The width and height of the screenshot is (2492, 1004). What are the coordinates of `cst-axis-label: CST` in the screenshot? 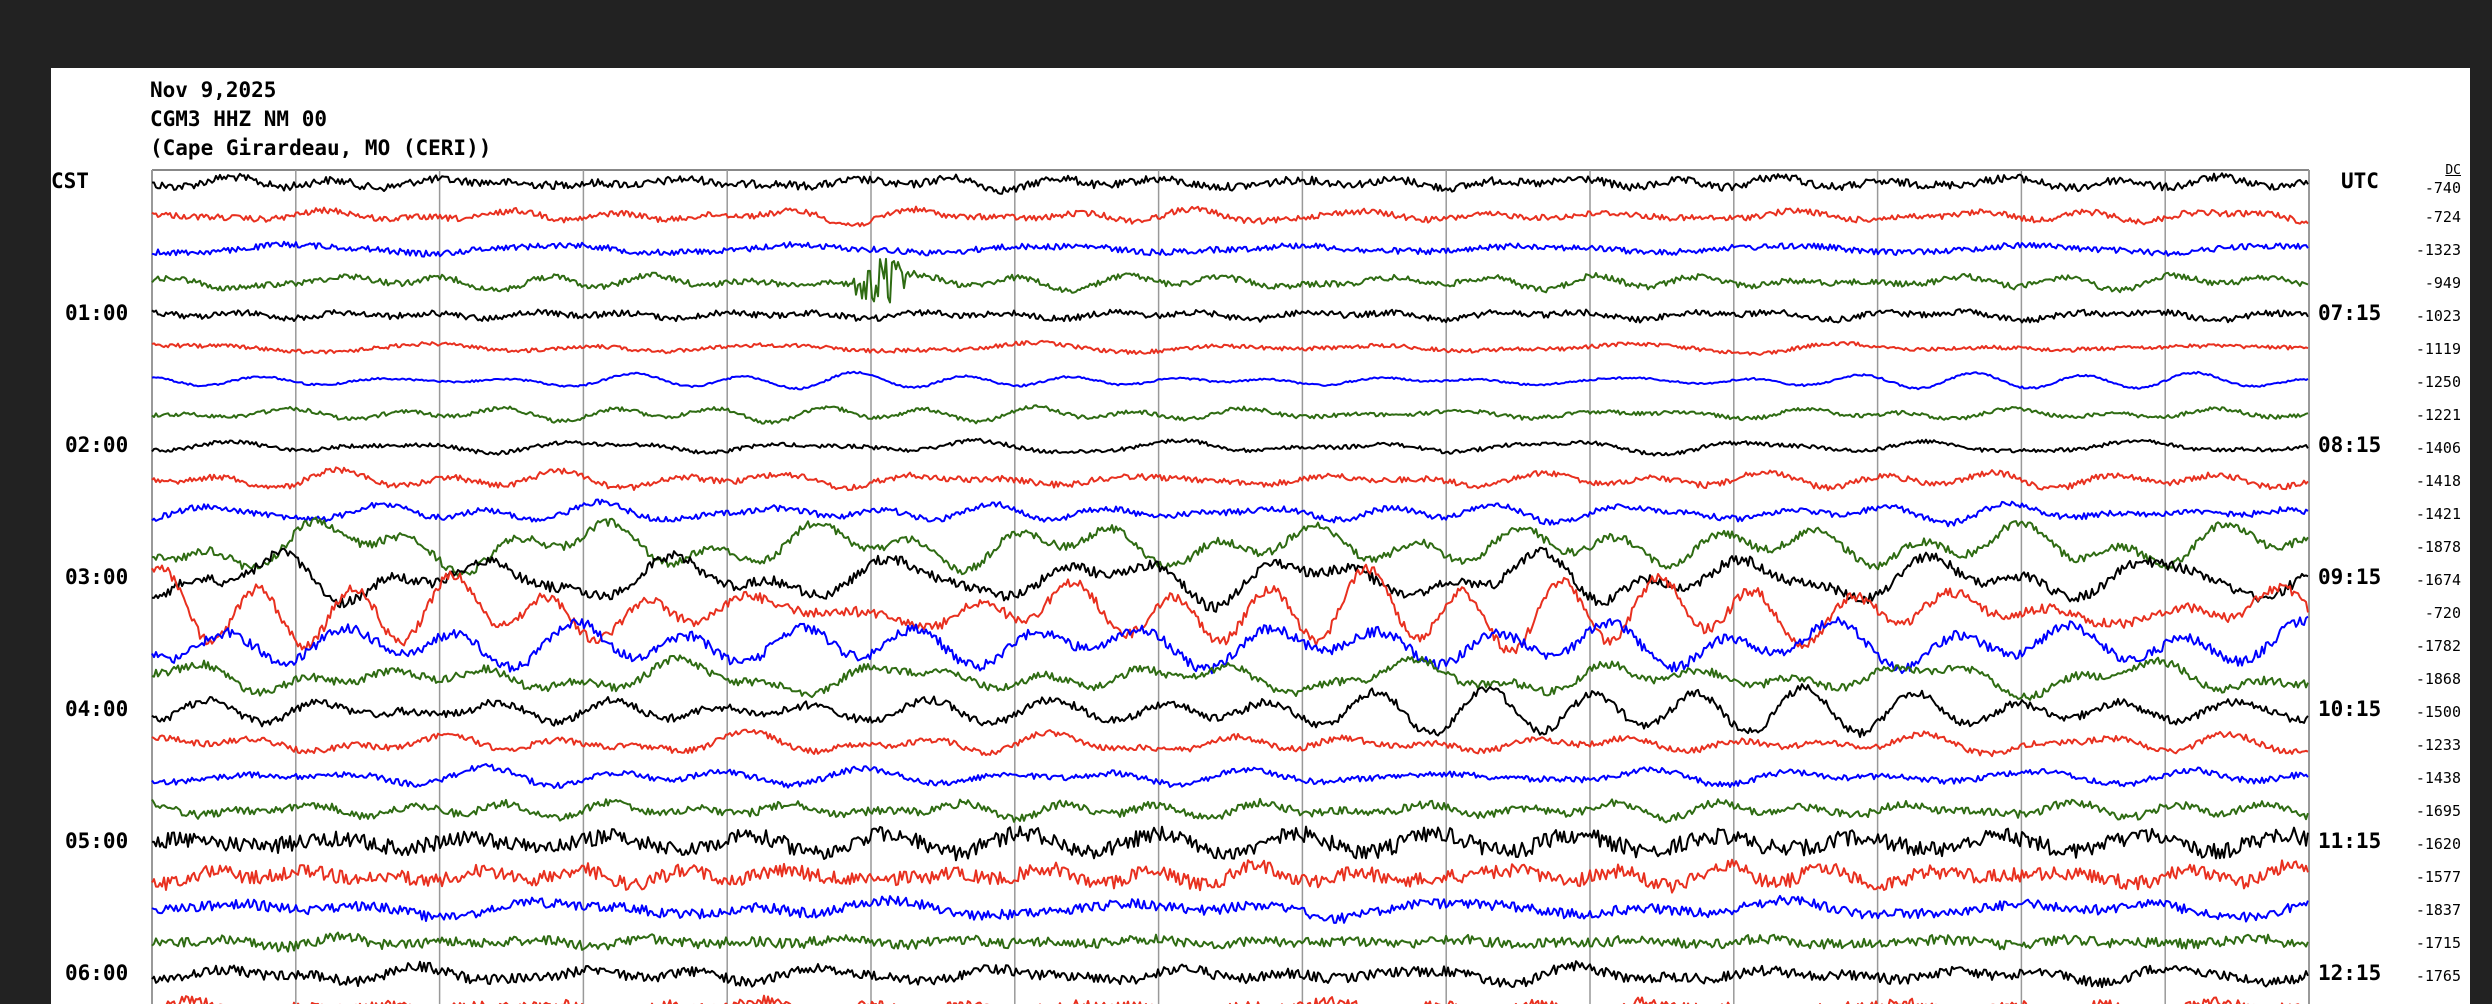 It's located at (70, 181).